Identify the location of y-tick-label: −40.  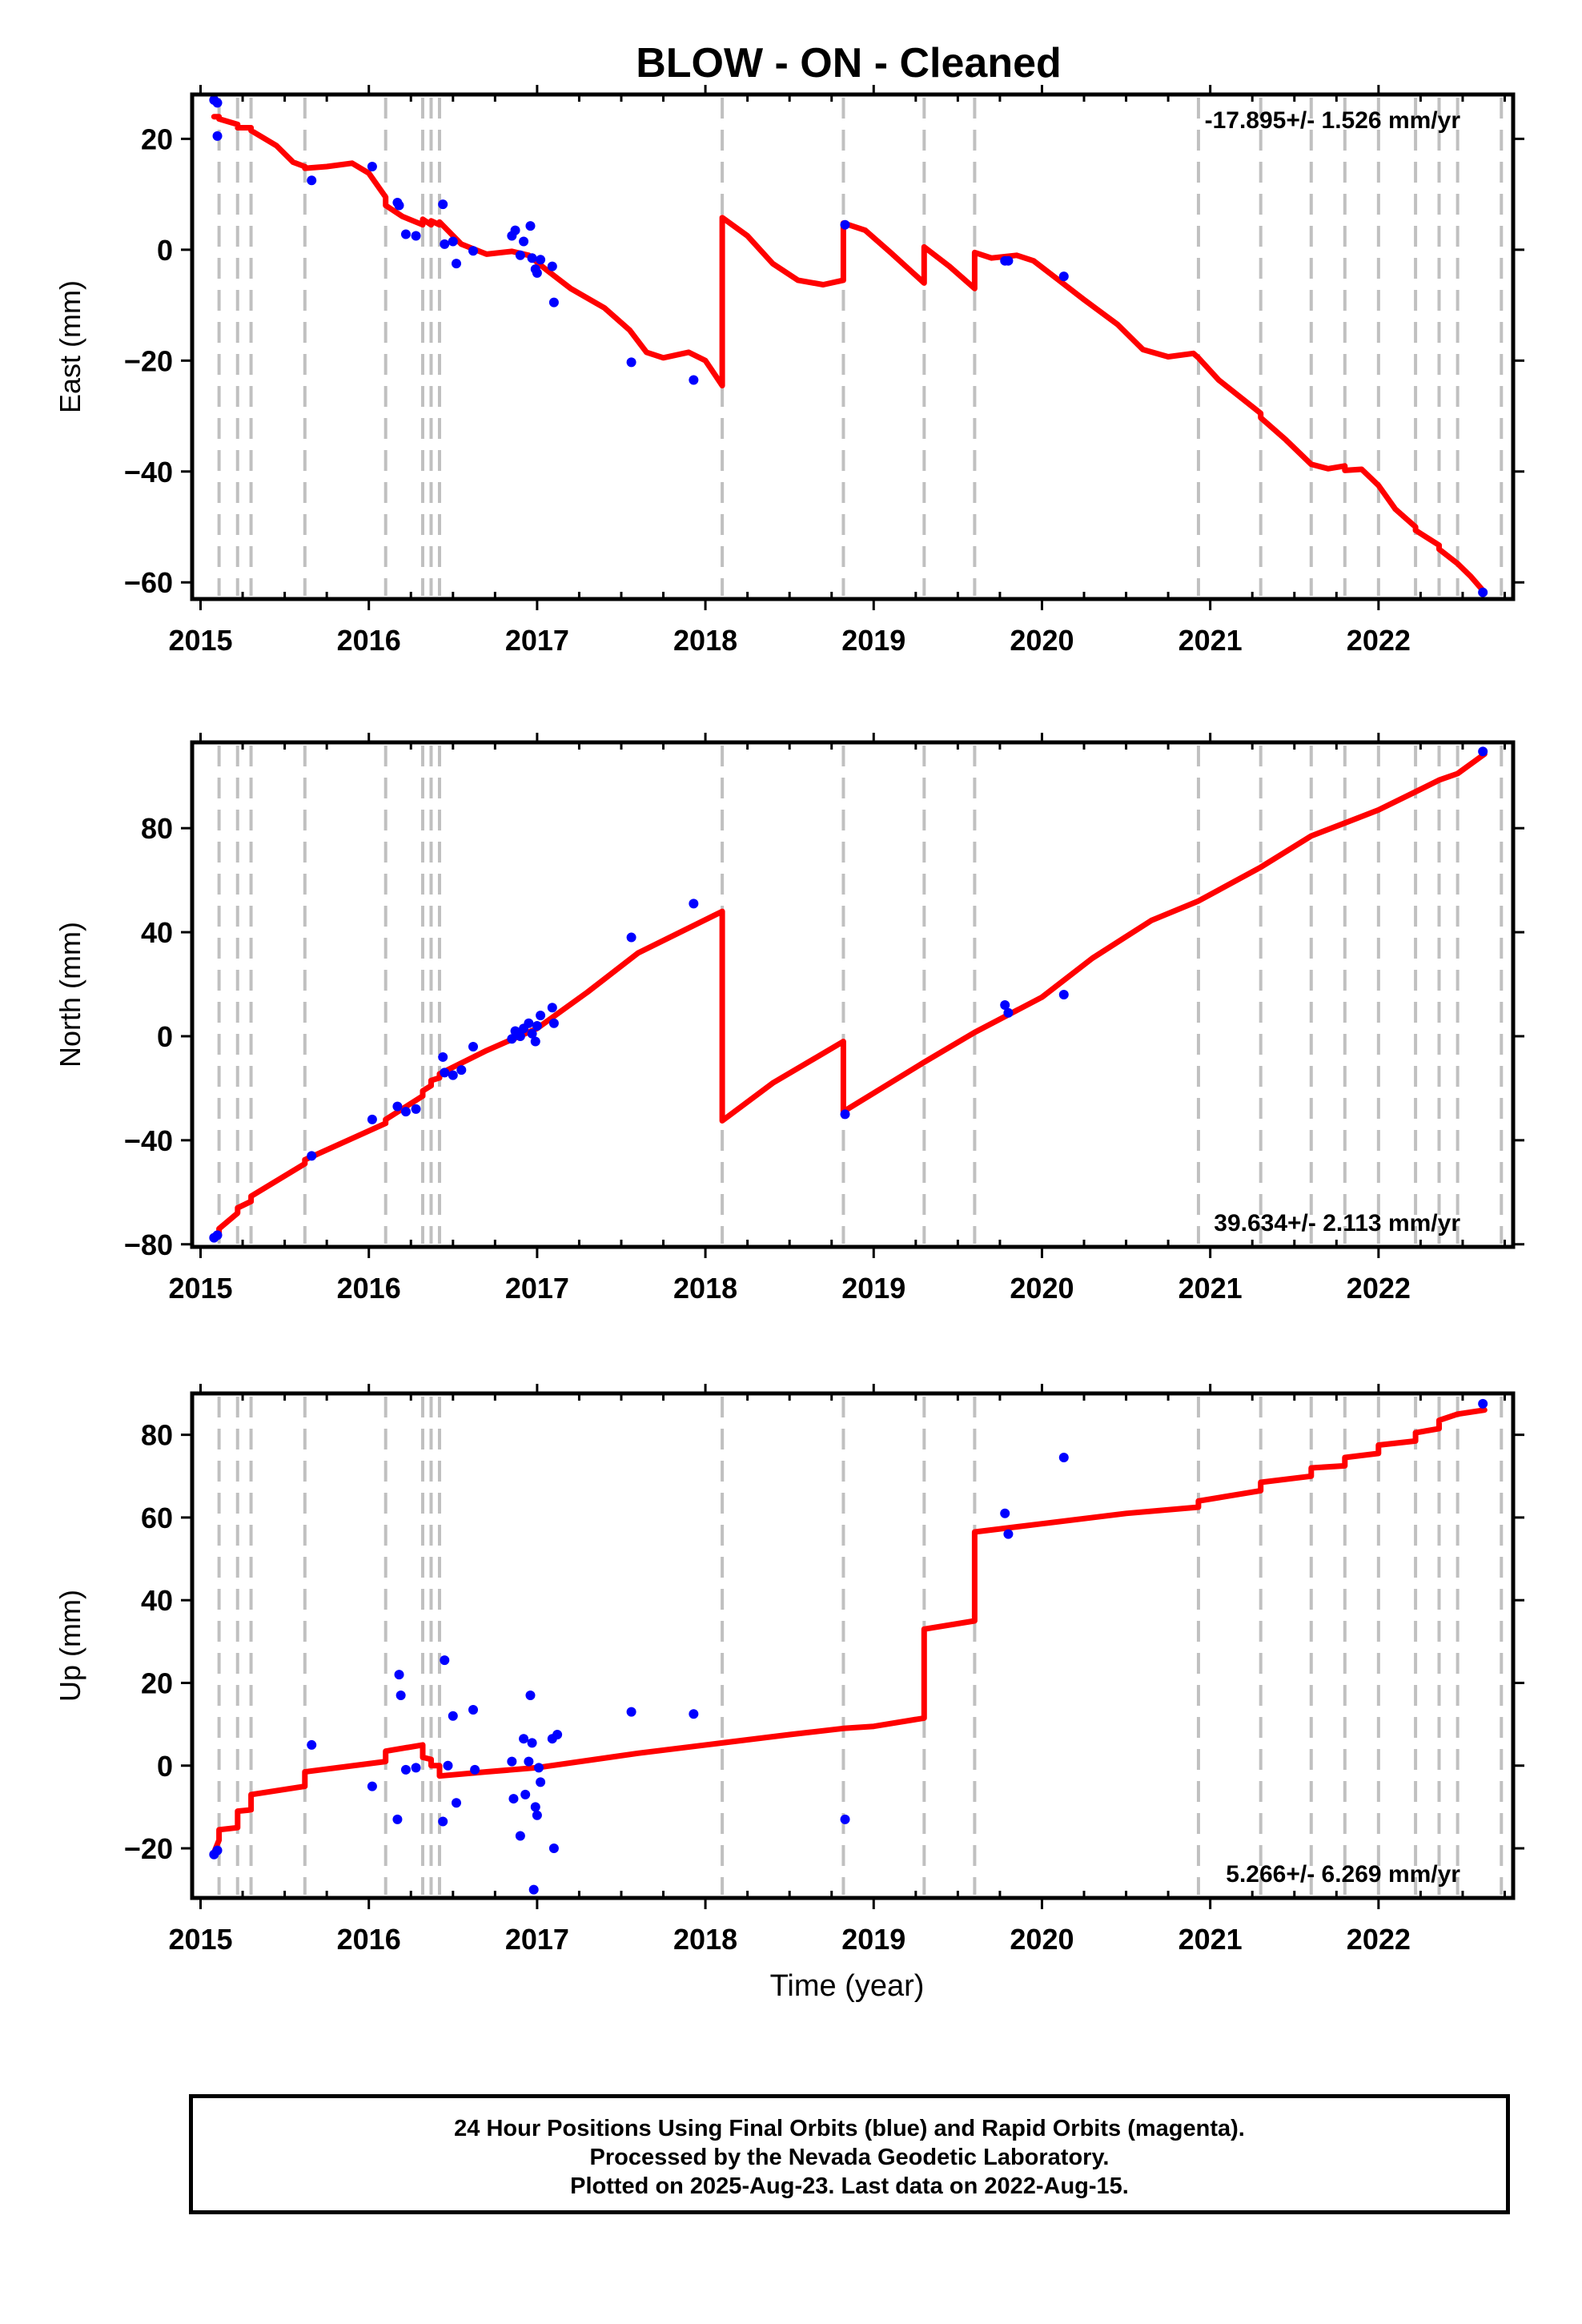
(148, 1140).